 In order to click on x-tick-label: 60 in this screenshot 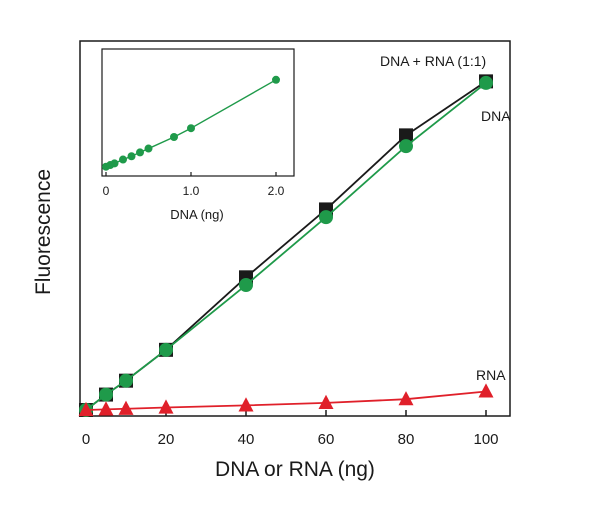, I will do `click(326, 439)`.